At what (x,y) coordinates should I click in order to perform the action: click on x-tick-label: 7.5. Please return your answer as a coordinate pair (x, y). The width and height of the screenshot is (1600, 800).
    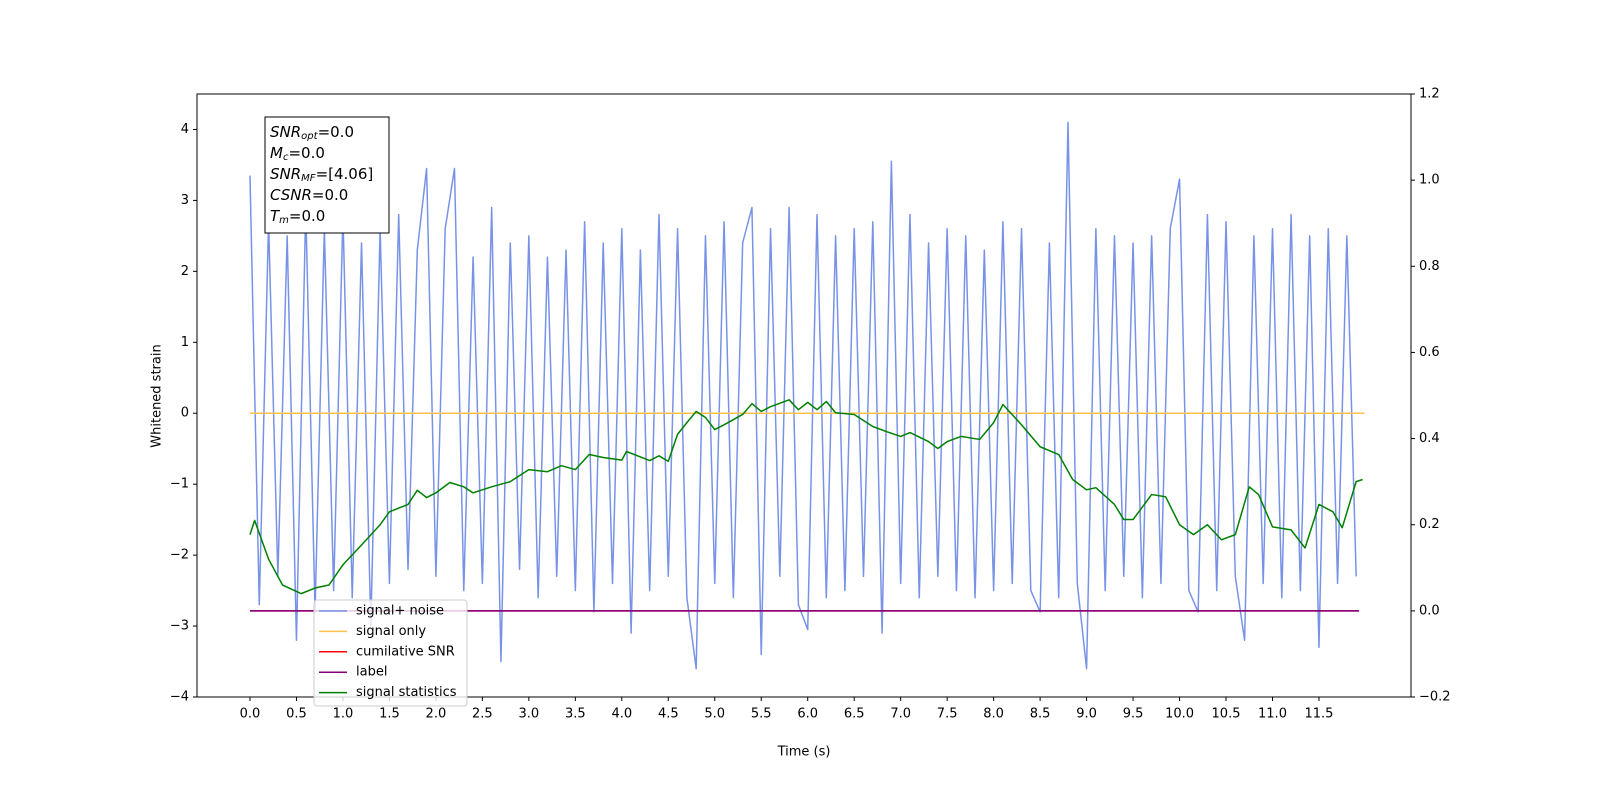
    Looking at the image, I should click on (947, 714).